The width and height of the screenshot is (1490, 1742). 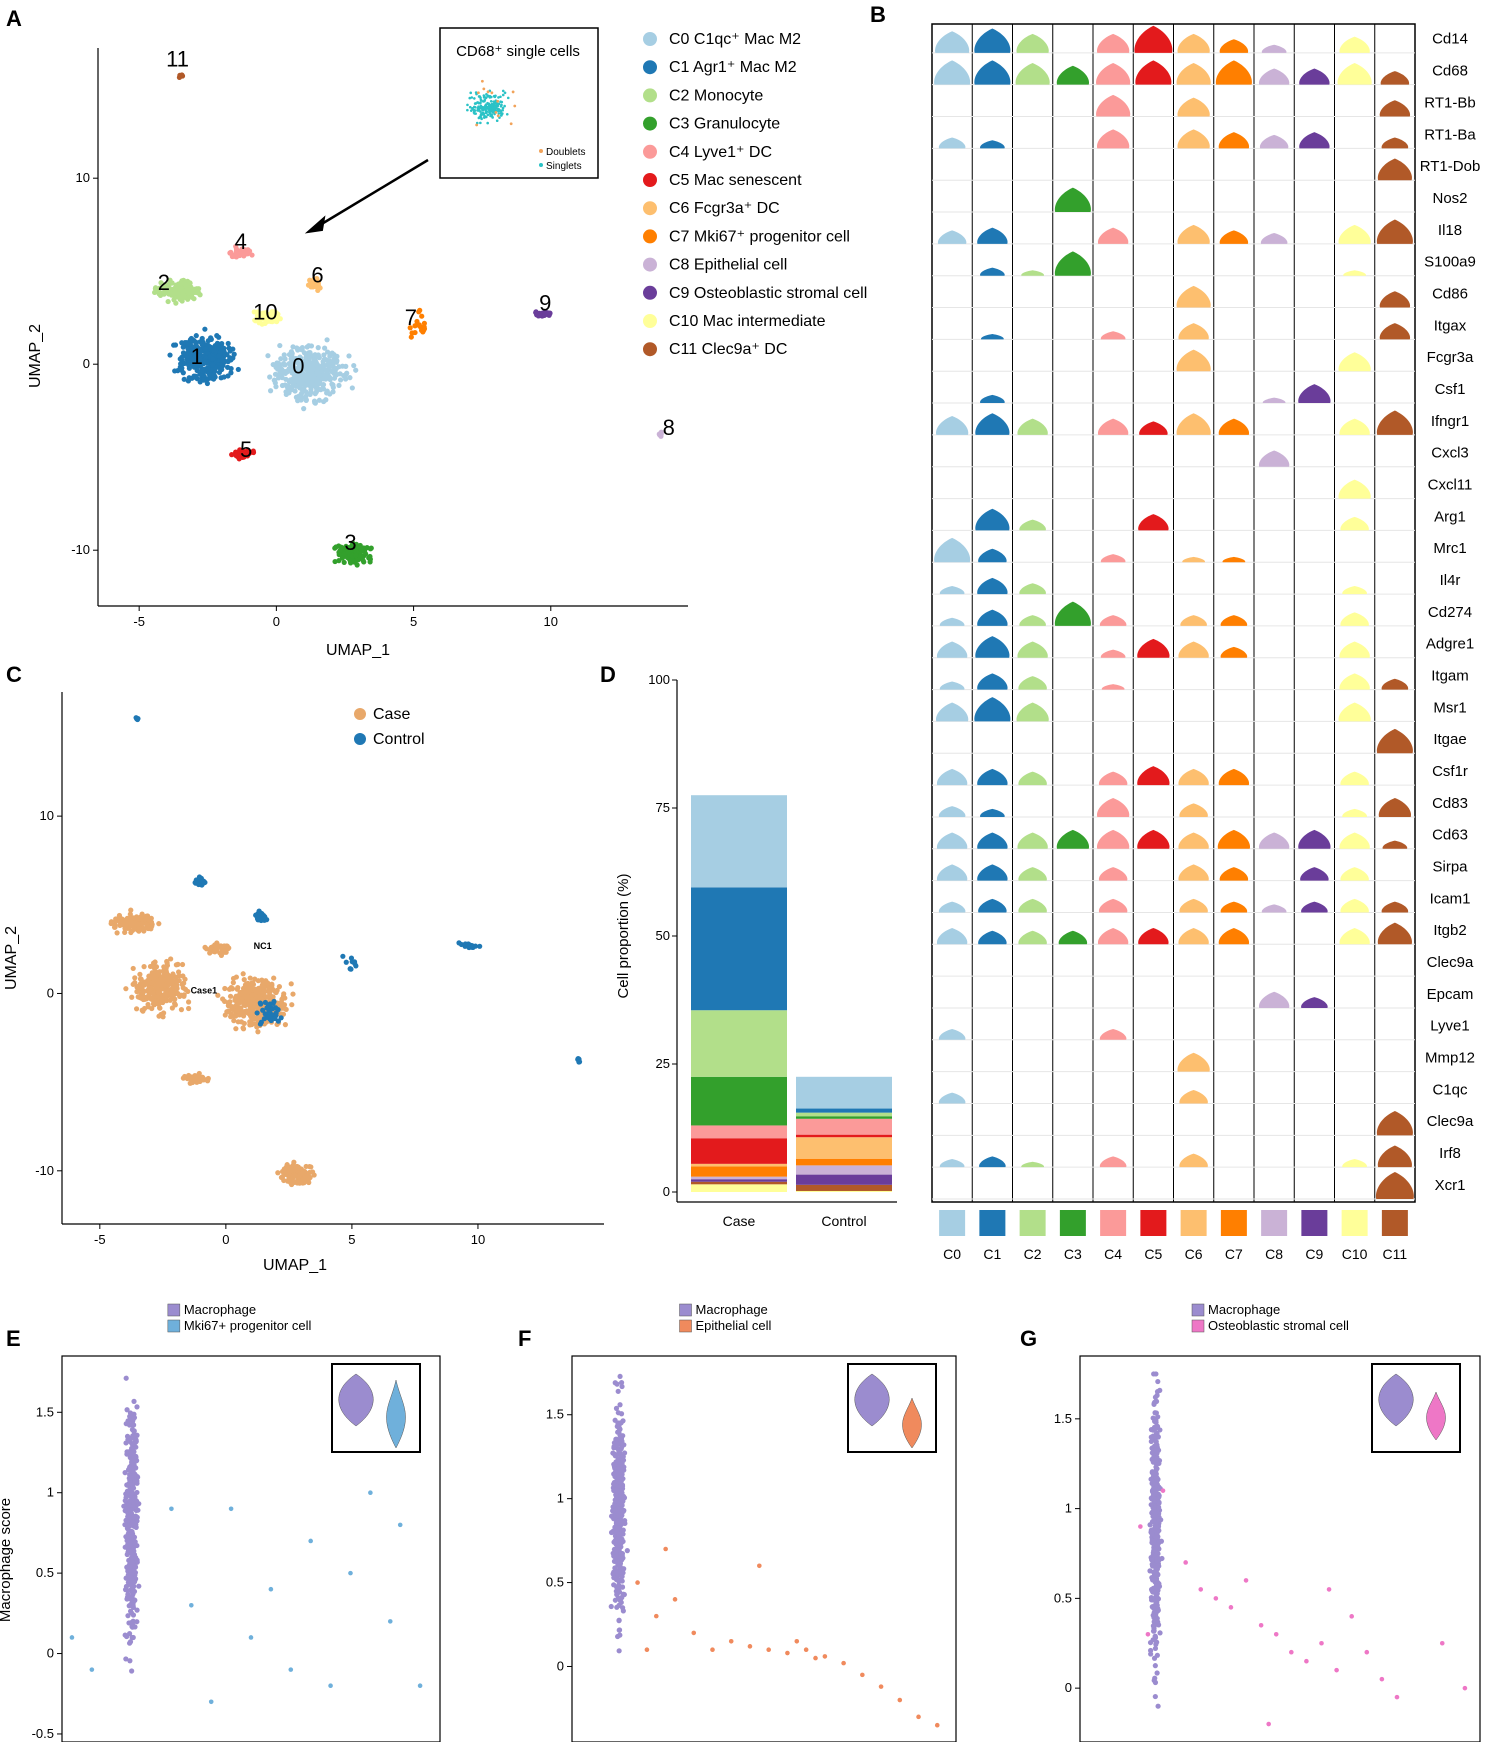 What do you see at coordinates (650, 39) in the screenshot?
I see `A-legend-swatch-C0` at bounding box center [650, 39].